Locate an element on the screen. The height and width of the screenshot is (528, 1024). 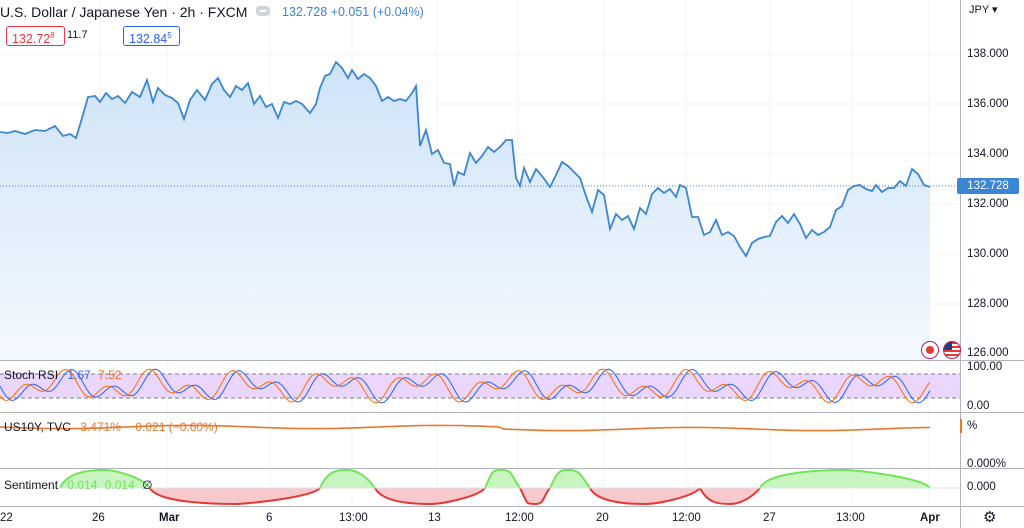
stoch-k-value: 1.67 is located at coordinates (79, 375).